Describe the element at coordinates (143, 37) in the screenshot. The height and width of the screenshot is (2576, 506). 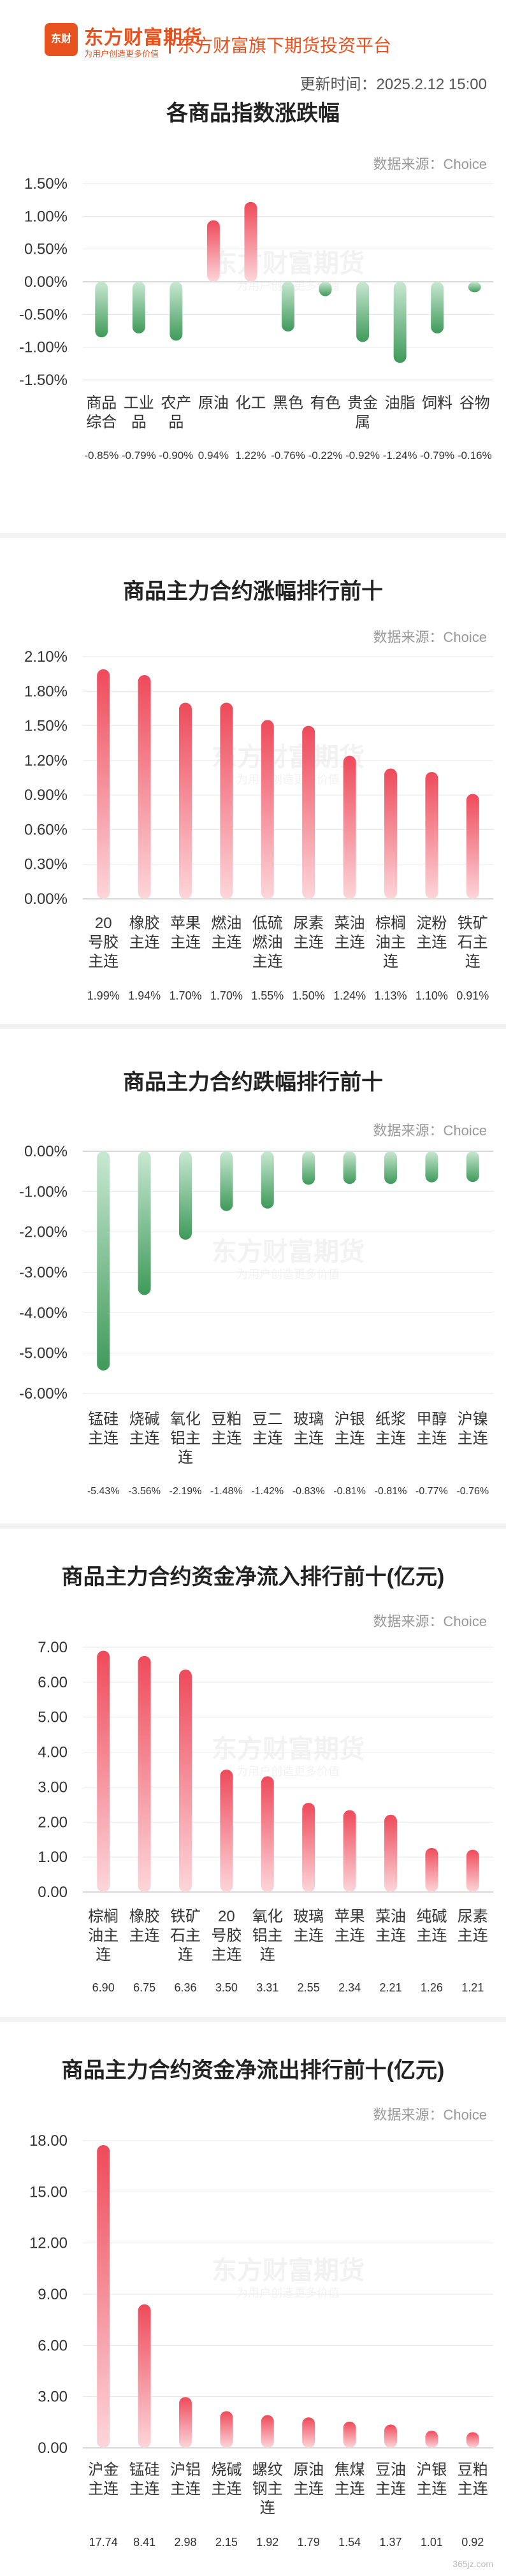
I see `brand-name: 东方财富期货` at that location.